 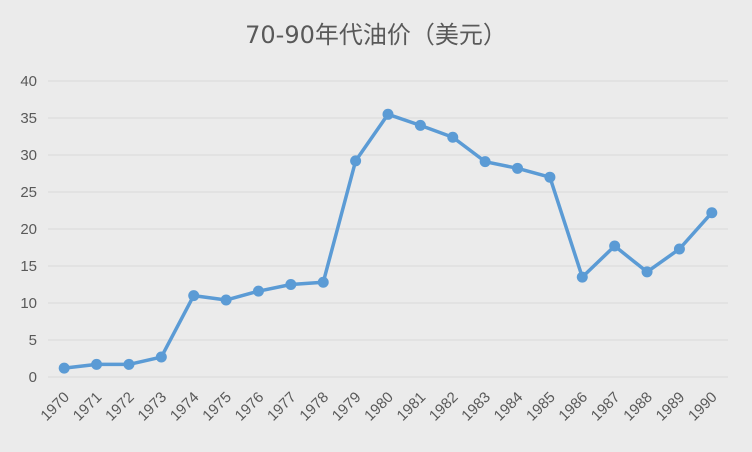 What do you see at coordinates (376, 35) in the screenshot?
I see `chart-title: 70-90年代油价（美元）` at bounding box center [376, 35].